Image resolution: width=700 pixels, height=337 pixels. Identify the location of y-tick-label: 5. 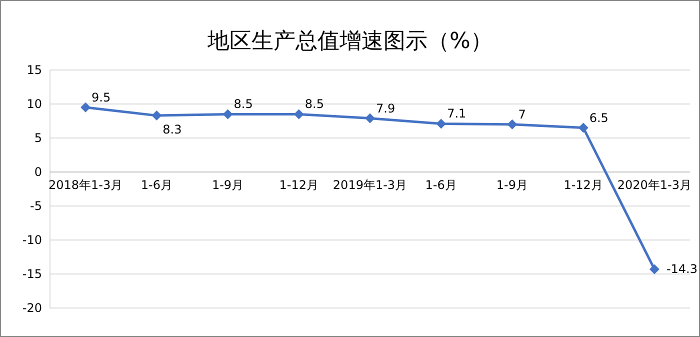
(38, 138).